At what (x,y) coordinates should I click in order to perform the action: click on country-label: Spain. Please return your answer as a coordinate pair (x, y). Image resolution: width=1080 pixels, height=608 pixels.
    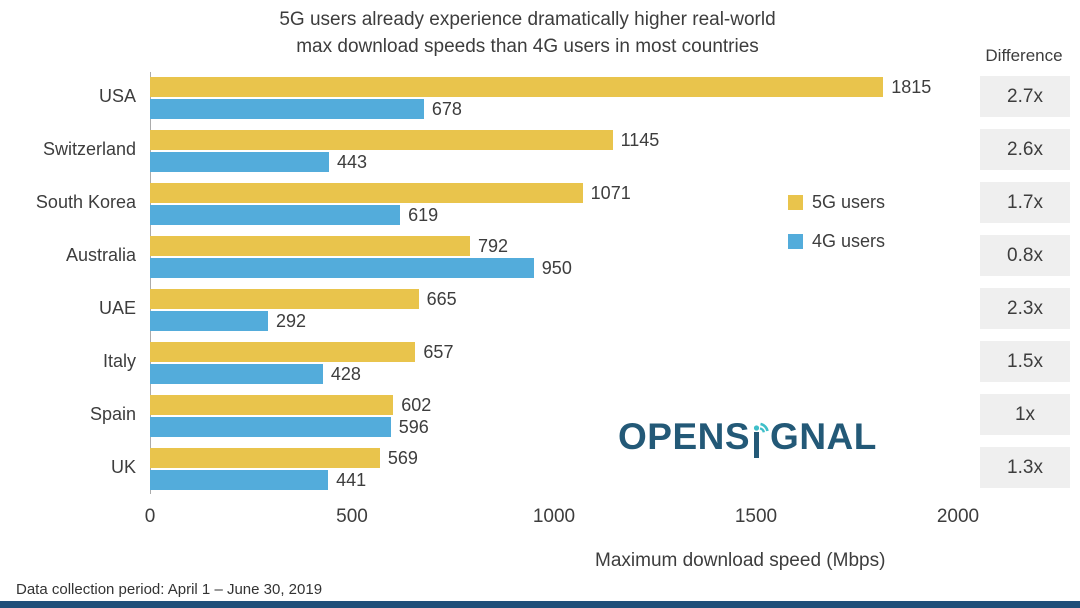
    Looking at the image, I should click on (112, 414).